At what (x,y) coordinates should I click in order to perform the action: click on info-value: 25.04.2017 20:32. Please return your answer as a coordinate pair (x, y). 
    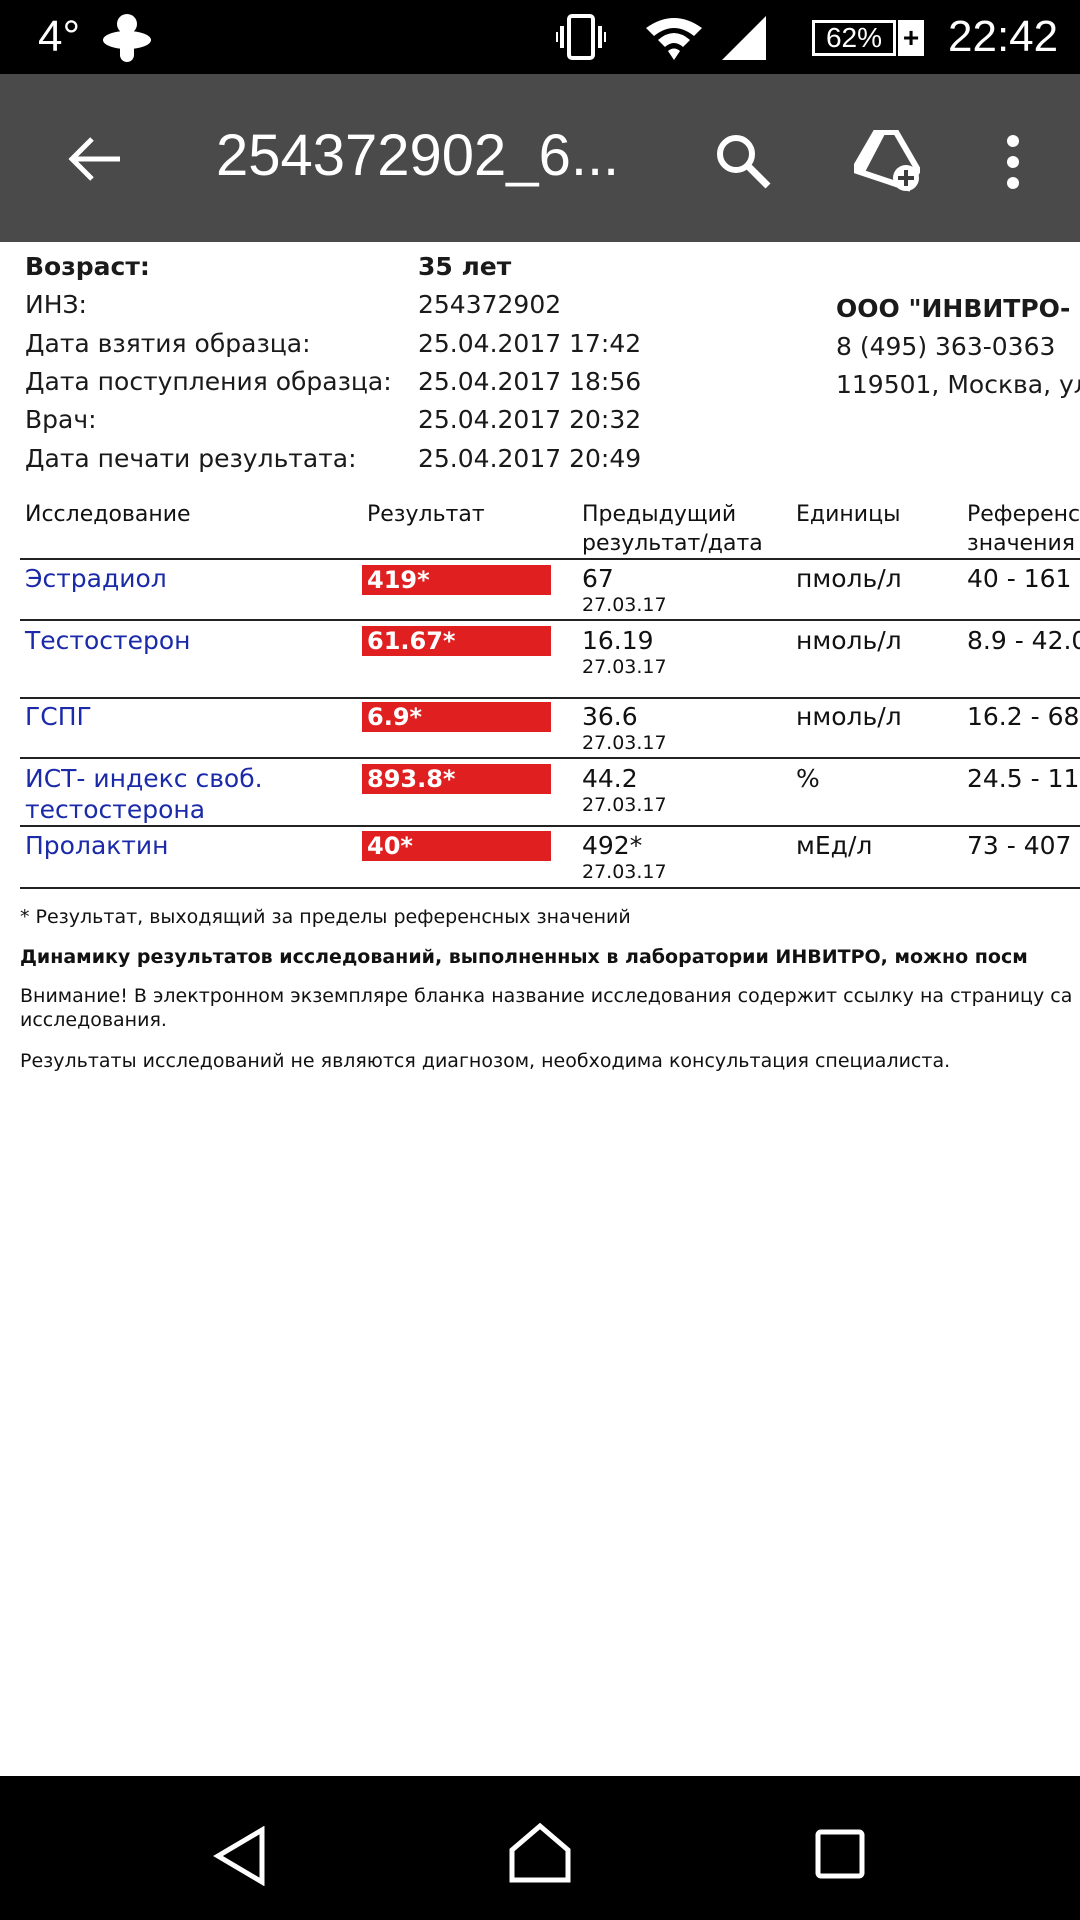
    Looking at the image, I should click on (530, 419).